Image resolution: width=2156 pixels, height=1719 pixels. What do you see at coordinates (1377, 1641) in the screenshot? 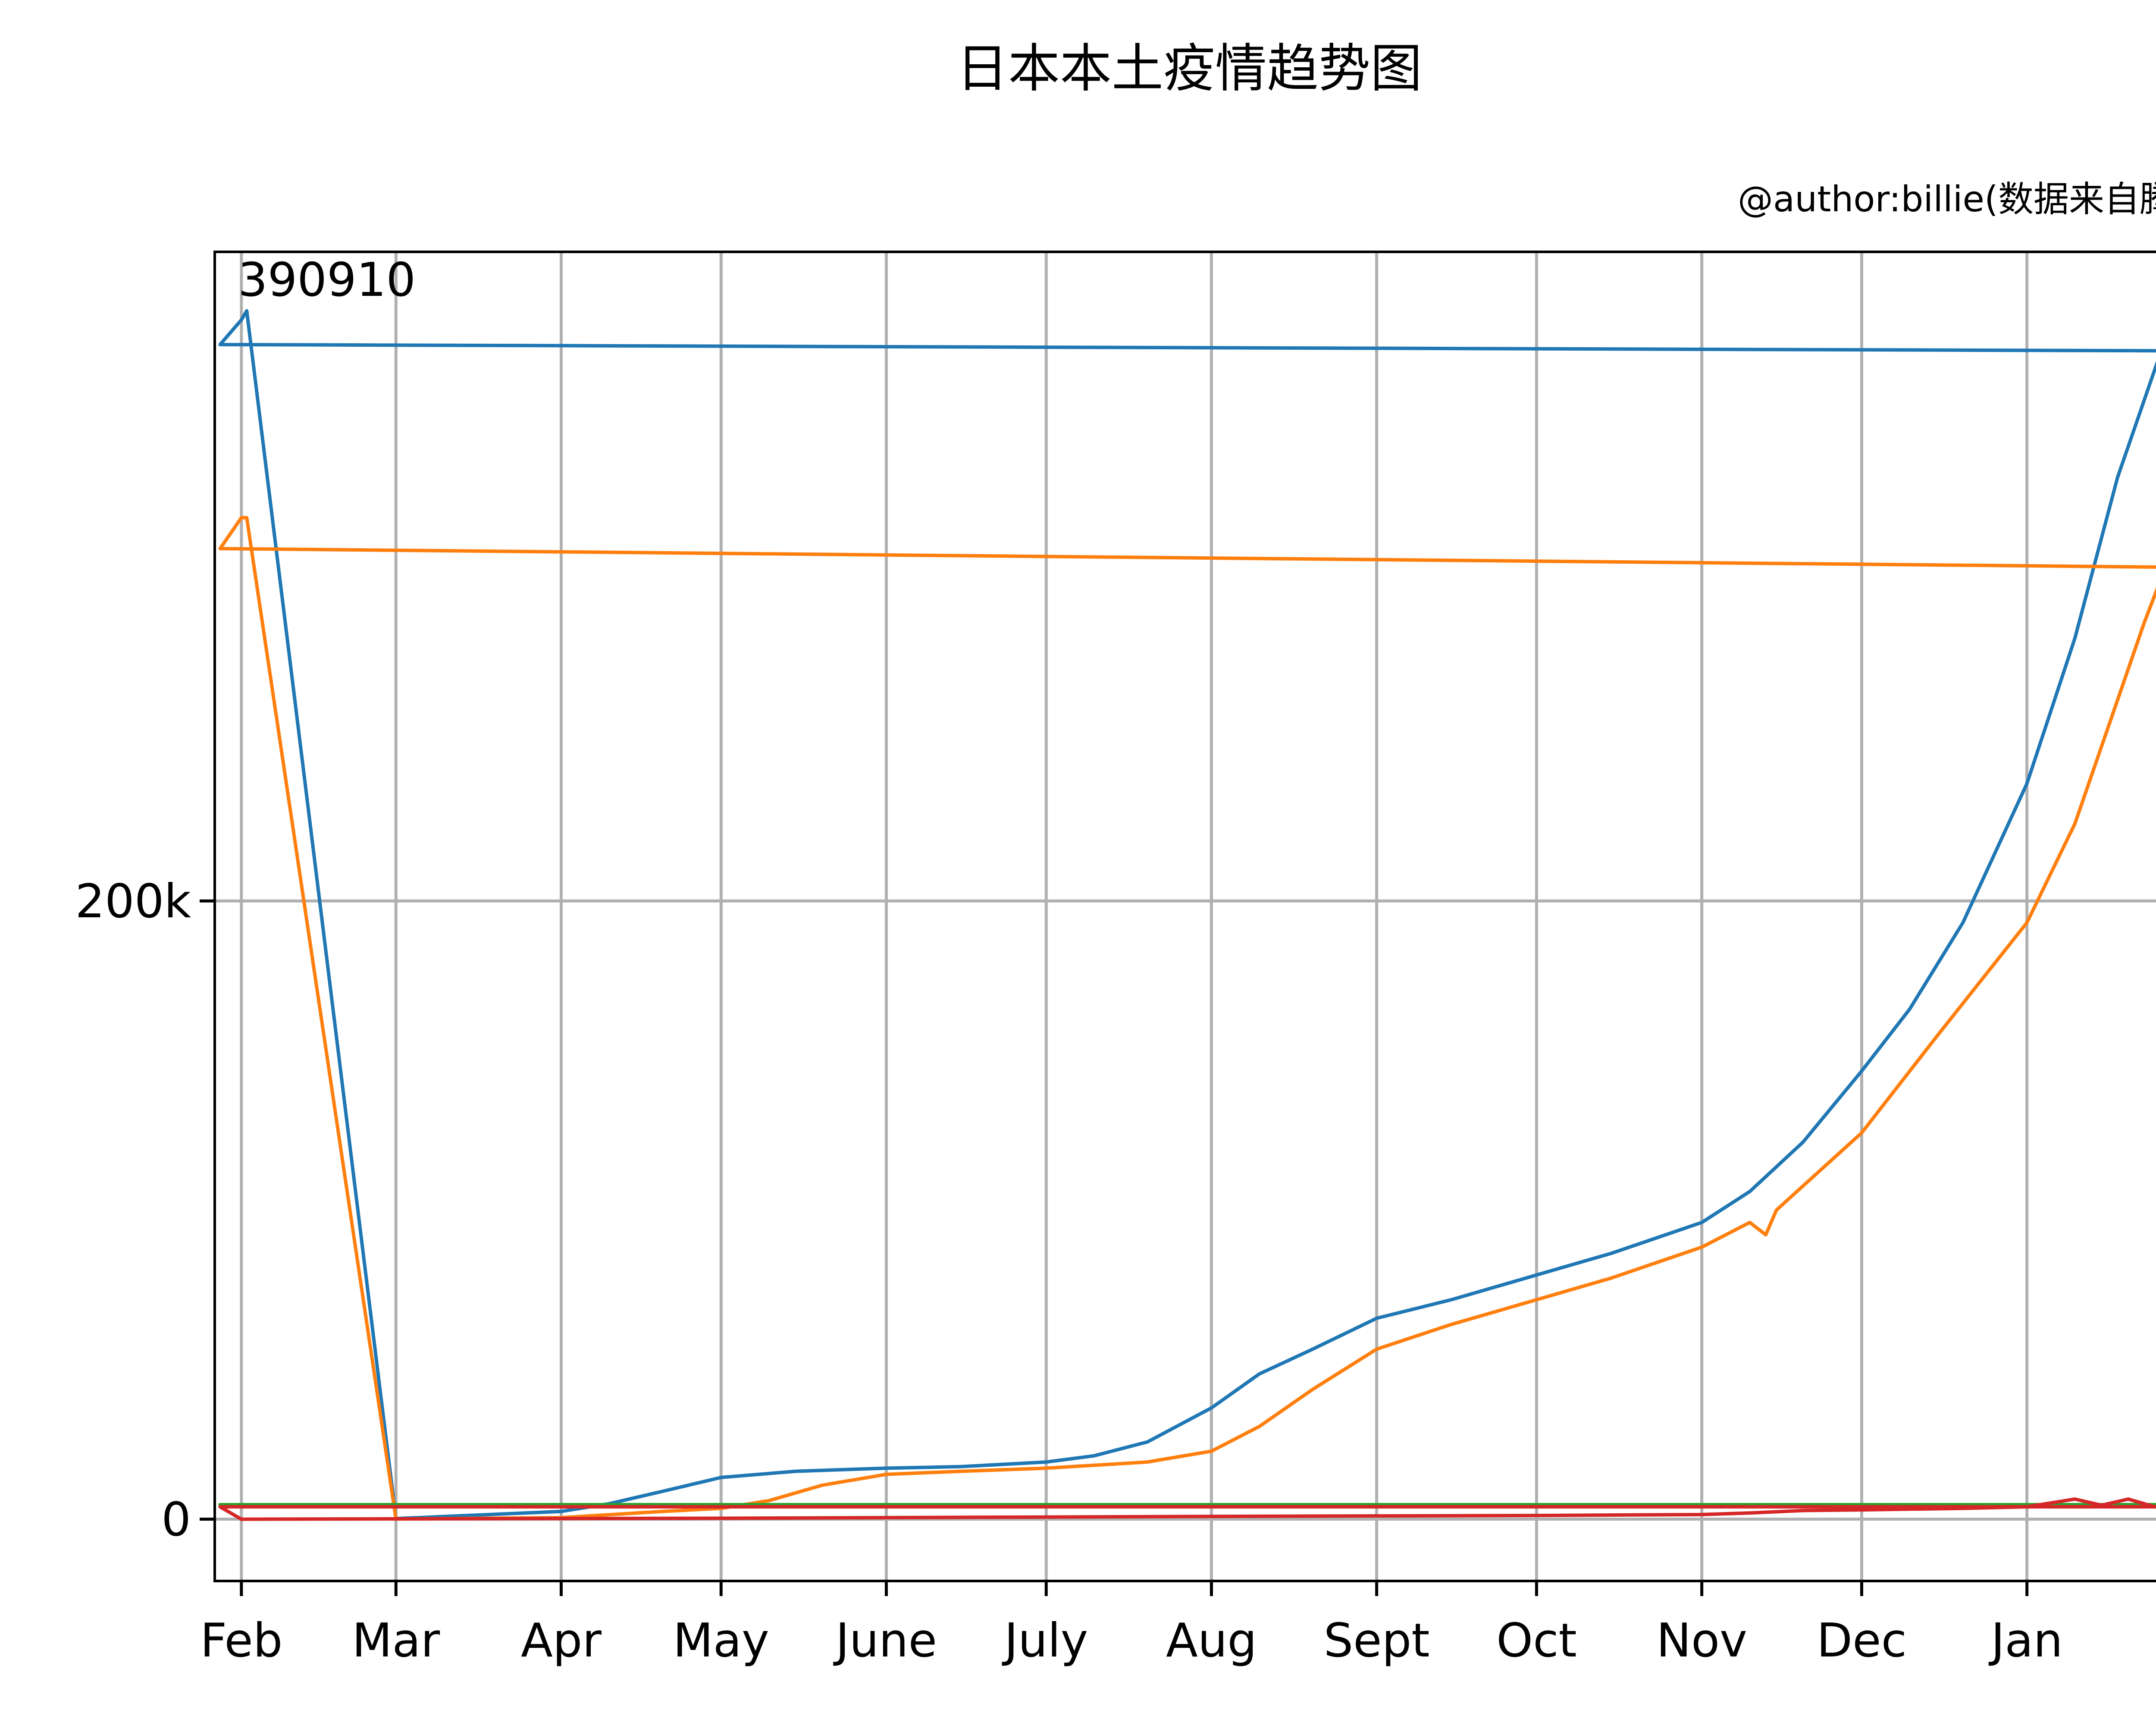
I see `x-tick-label: Sept` at bounding box center [1377, 1641].